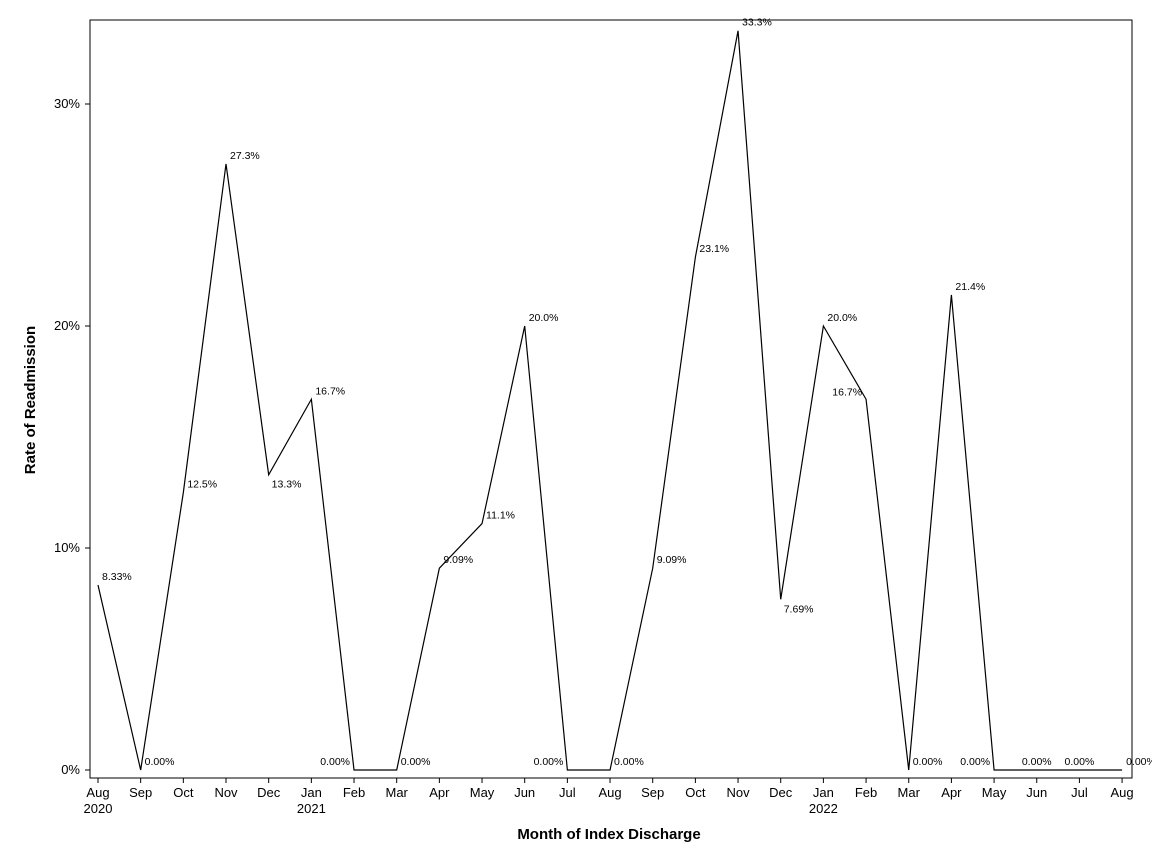 Image resolution: width=1152 pixels, height=864 pixels. What do you see at coordinates (714, 249) in the screenshot?
I see `data-label: 23.1%` at bounding box center [714, 249].